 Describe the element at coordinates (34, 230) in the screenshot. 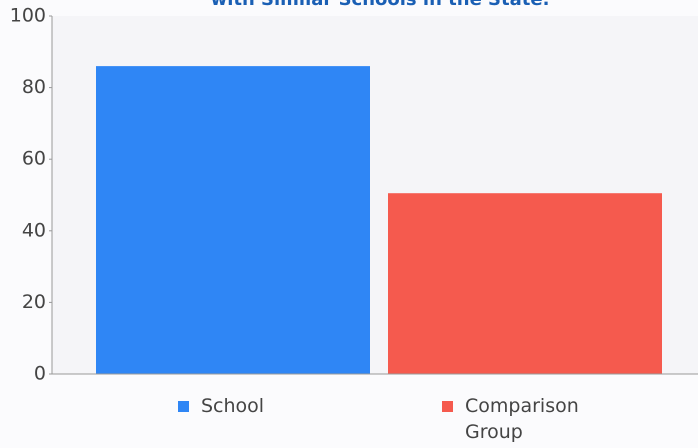

I see `y-tick-label: 40` at that location.